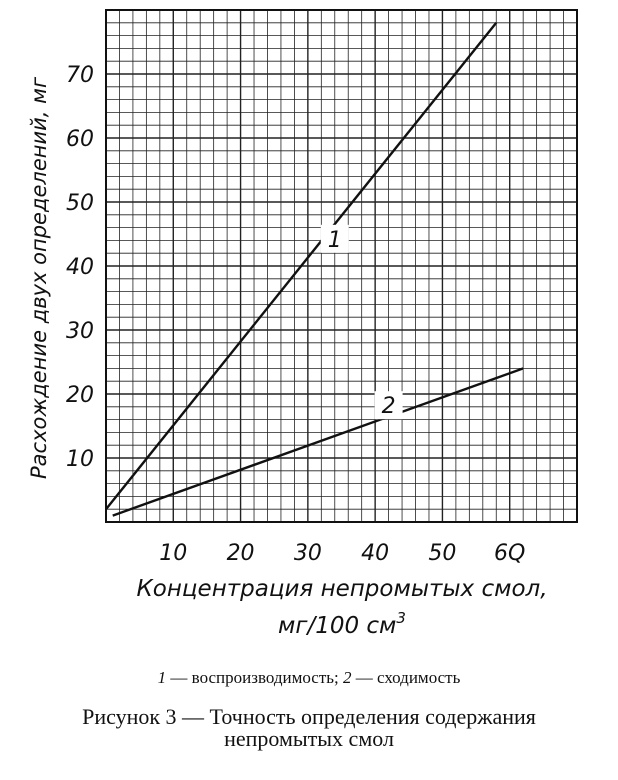  What do you see at coordinates (509, 553) in the screenshot?
I see `x-tick-label: 6Q` at bounding box center [509, 553].